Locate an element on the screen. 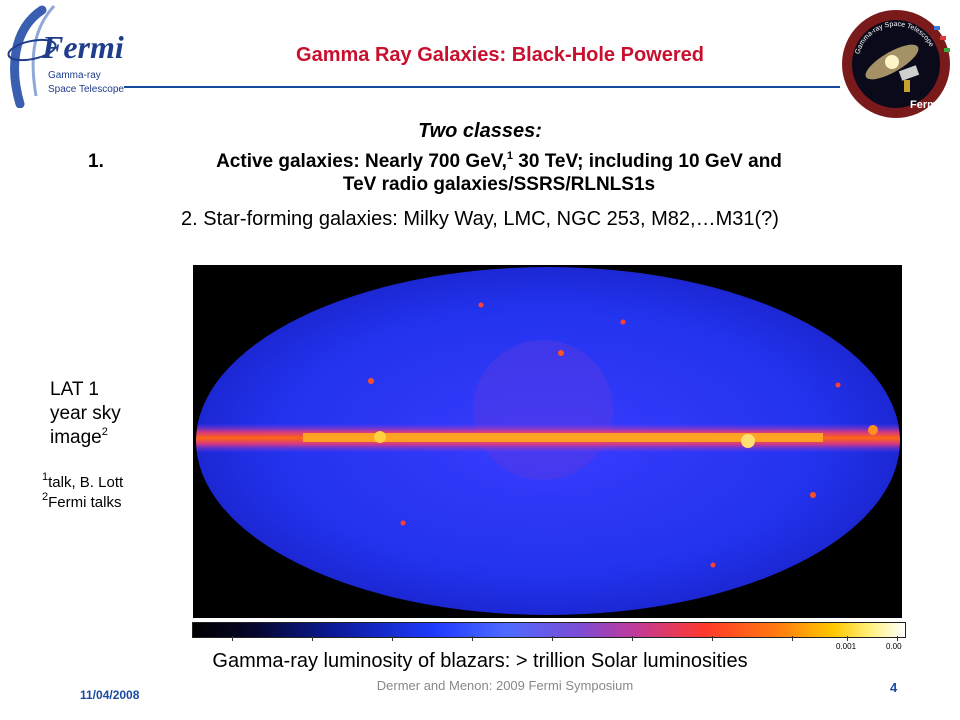 This screenshot has height=720, width=960. footnote: 2Fermi talks is located at coordinates (107, 502).